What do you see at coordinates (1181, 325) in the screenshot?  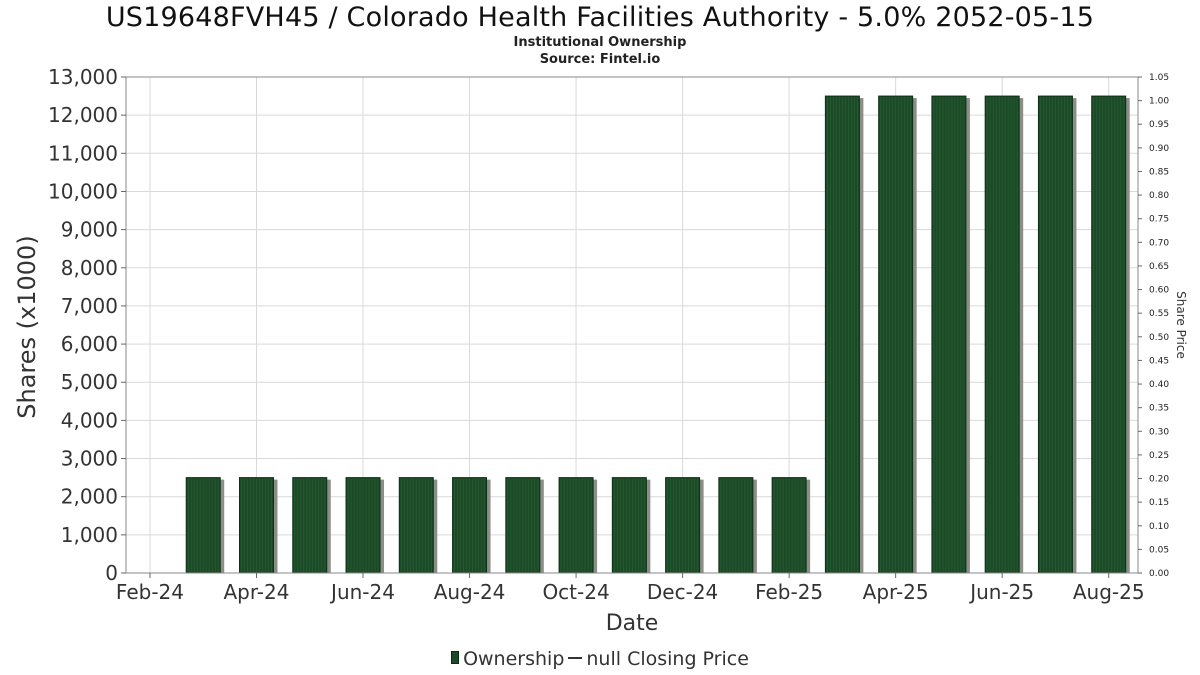 I see `y2-axis-title: Share Price` at bounding box center [1181, 325].